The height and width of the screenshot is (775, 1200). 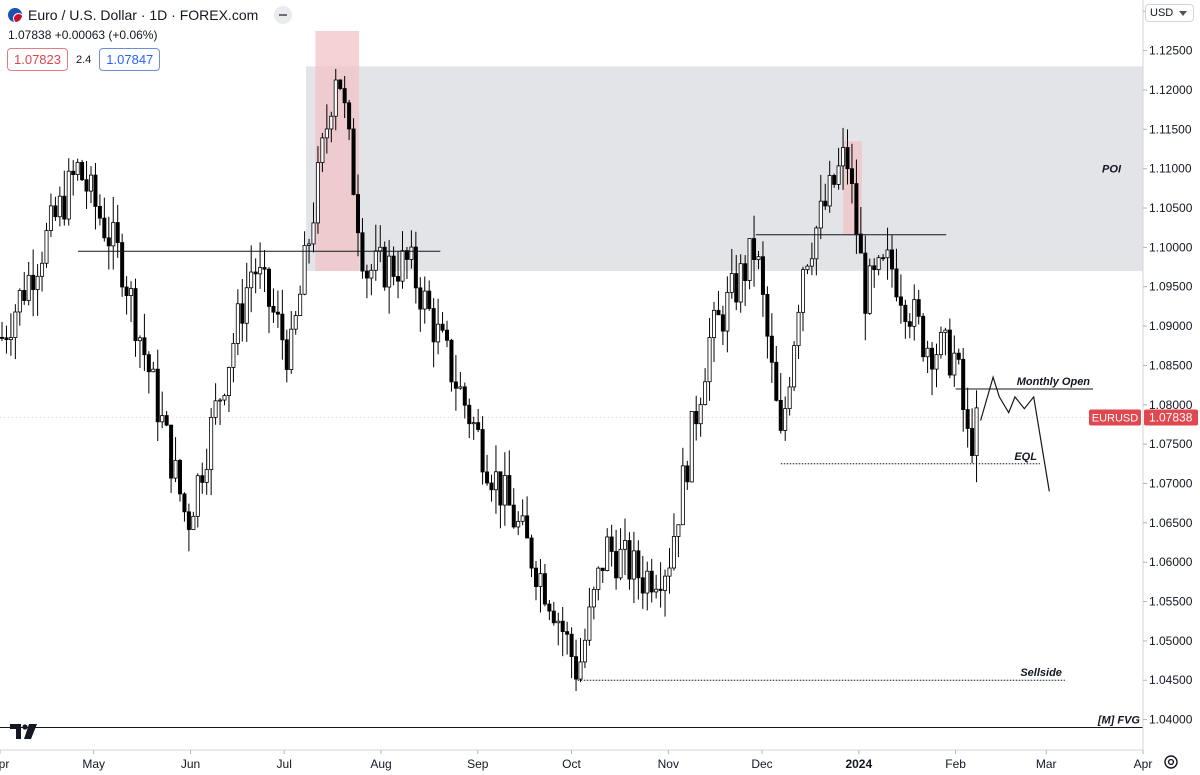 What do you see at coordinates (1183, 13) in the screenshot?
I see `chevron-down-icon` at bounding box center [1183, 13].